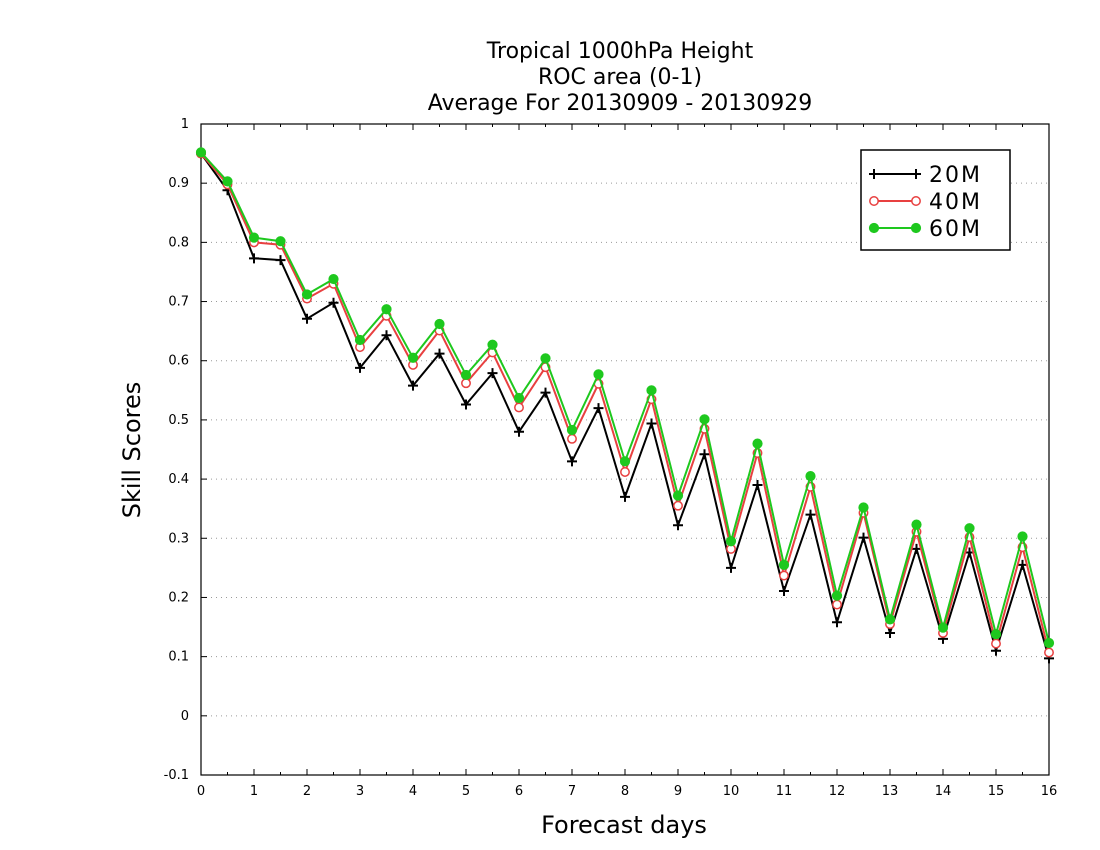  Describe the element at coordinates (624, 825) in the screenshot. I see `x-axis-label: Forecast days` at that location.